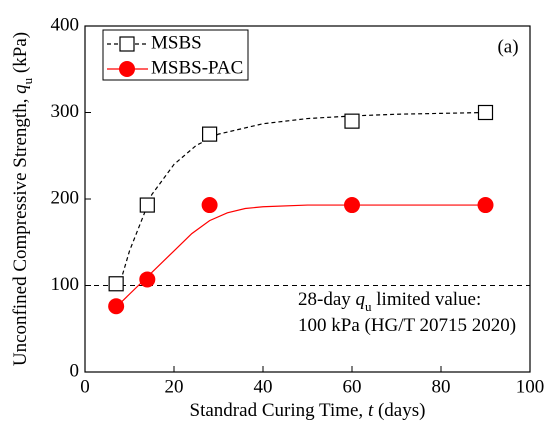  What do you see at coordinates (75, 370) in the screenshot?
I see `y-tick-label: 0` at bounding box center [75, 370].